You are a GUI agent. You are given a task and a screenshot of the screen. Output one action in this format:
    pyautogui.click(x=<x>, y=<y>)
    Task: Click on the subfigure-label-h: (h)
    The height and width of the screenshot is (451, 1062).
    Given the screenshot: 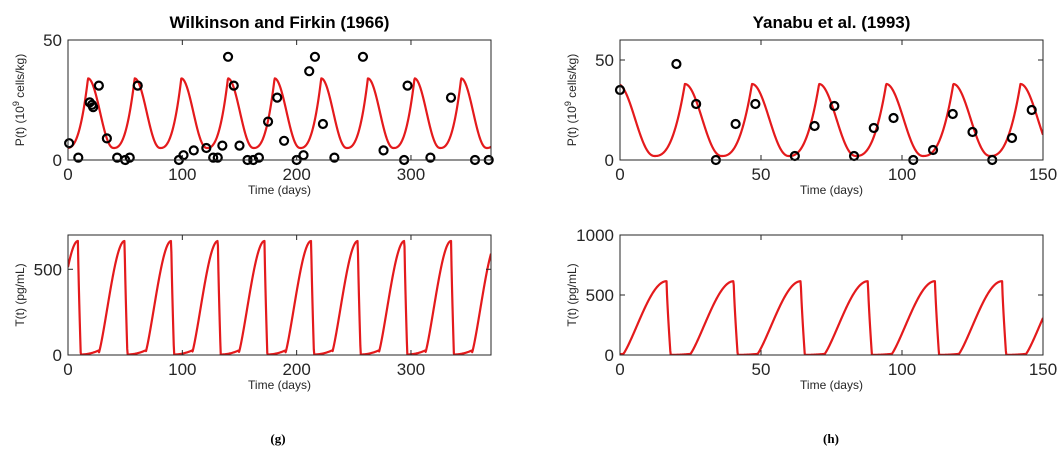 What is the action you would take?
    pyautogui.click(x=831, y=438)
    